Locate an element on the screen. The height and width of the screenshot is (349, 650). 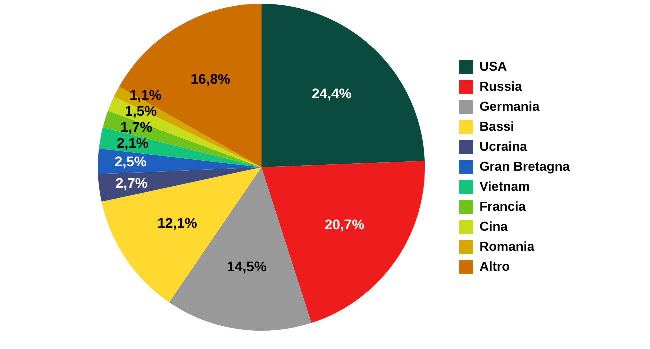
legend-label: Romania is located at coordinates (508, 246).